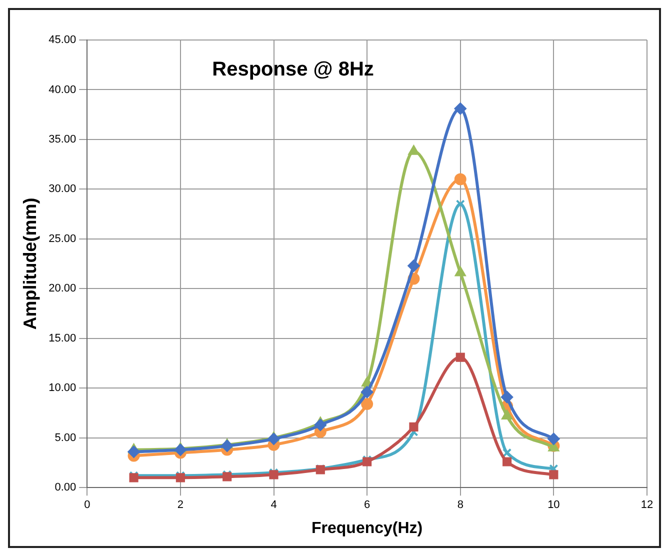  What do you see at coordinates (62, 288) in the screenshot?
I see `y-tick-label: 20.00` at bounding box center [62, 288].